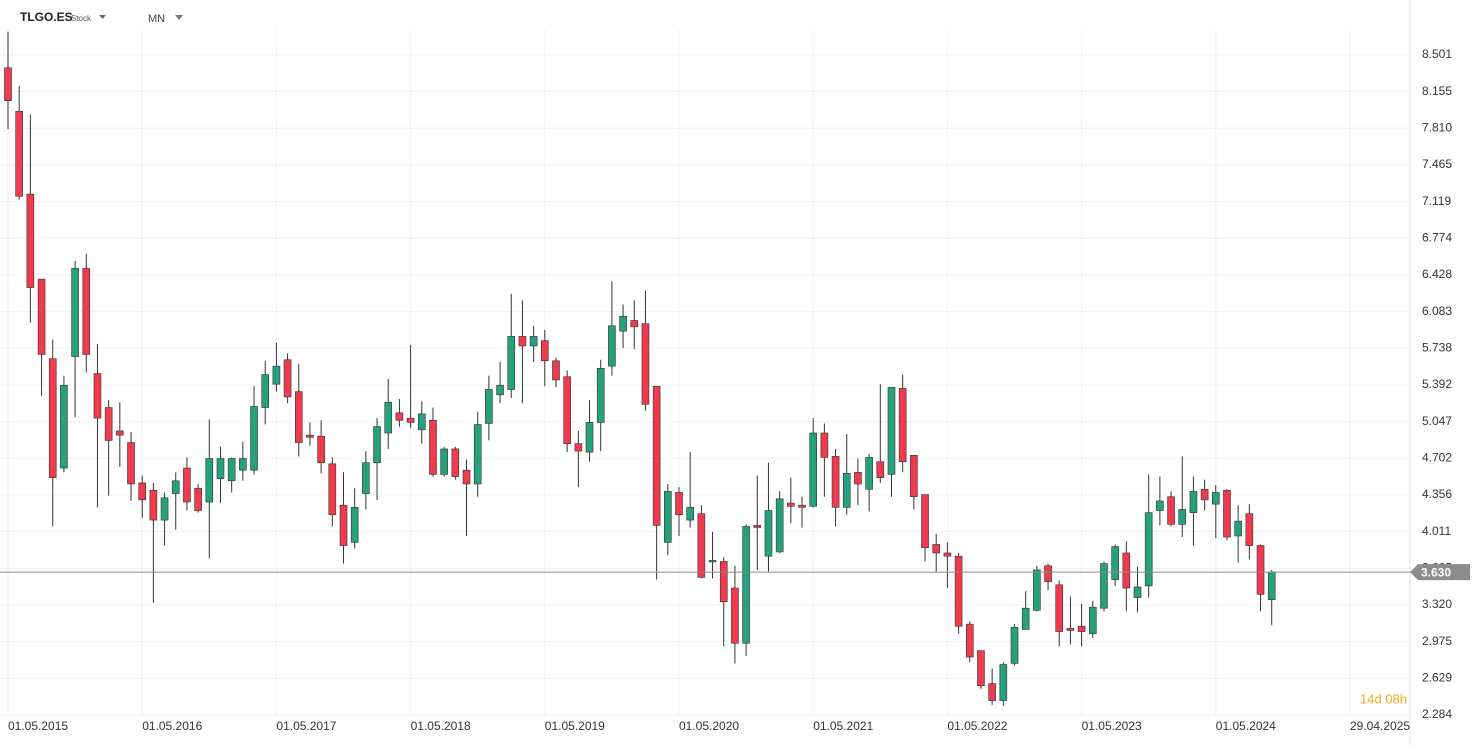 The image size is (1482, 745). What do you see at coordinates (38, 726) in the screenshot?
I see `x-tick-label: 01.05.2015` at bounding box center [38, 726].